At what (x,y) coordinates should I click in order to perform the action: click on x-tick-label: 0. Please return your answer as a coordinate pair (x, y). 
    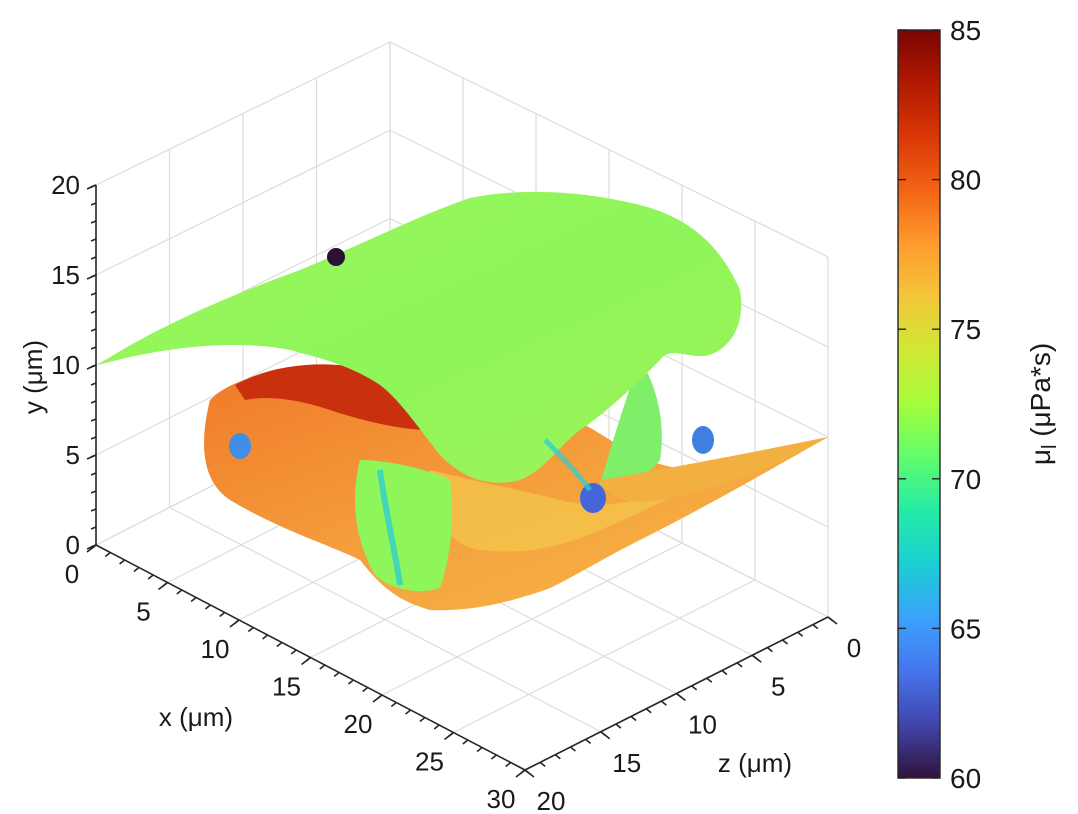
    Looking at the image, I should click on (72, 574).